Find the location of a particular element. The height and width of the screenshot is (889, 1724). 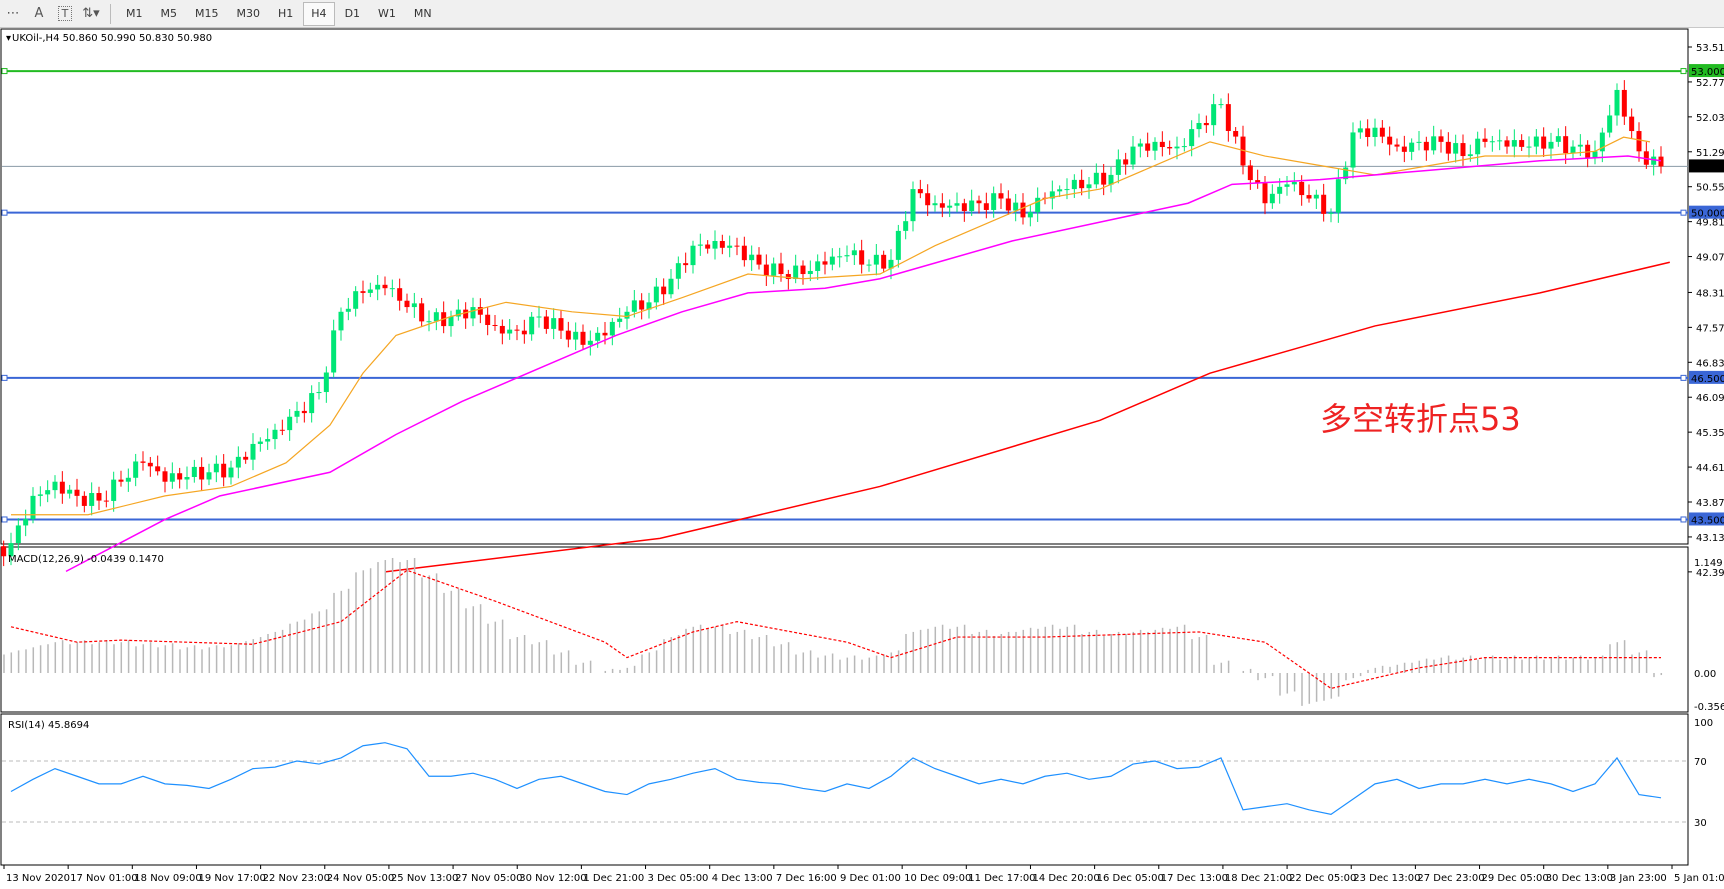

price-tick-label: 48.310 is located at coordinates (1710, 293).